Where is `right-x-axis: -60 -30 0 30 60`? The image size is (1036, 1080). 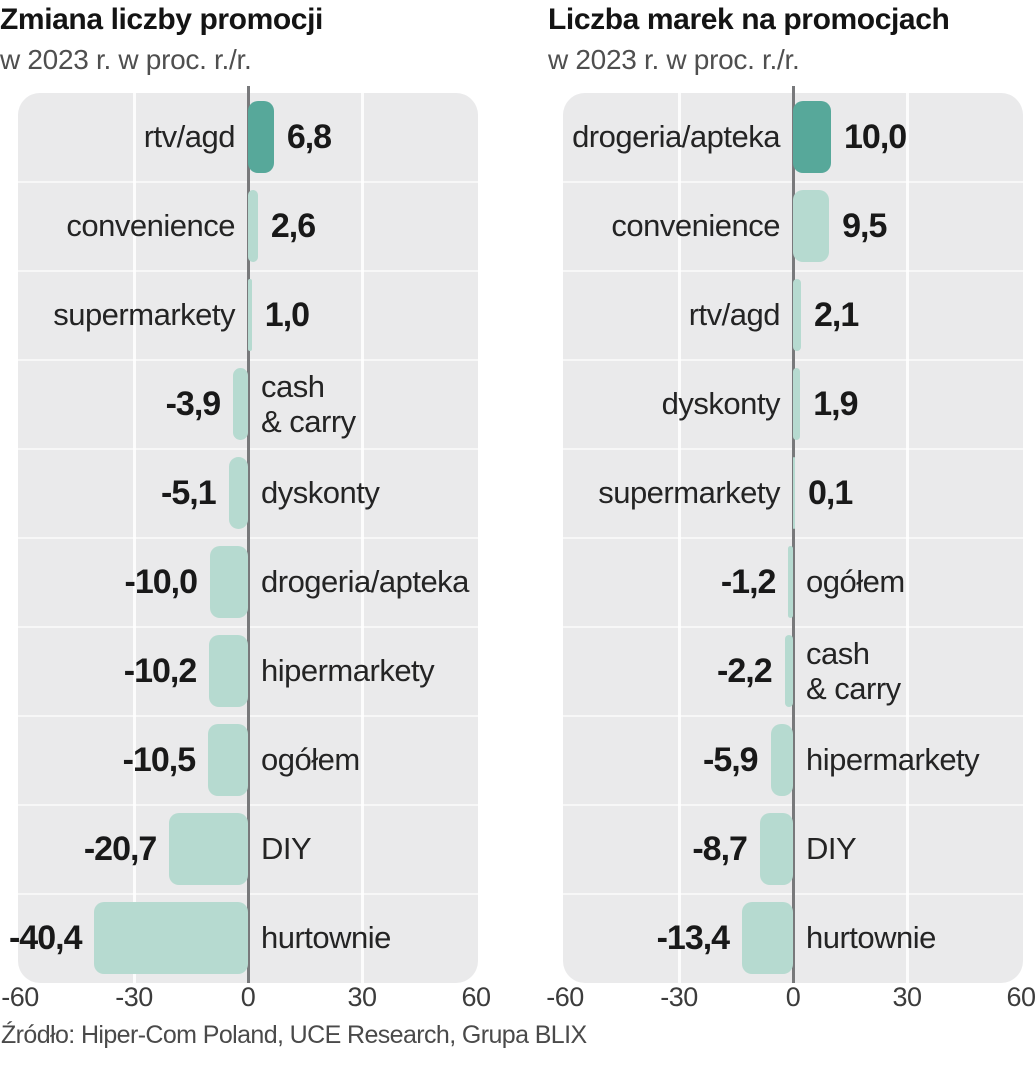 right-x-axis: -60 -30 0 30 60 is located at coordinates (791, 999).